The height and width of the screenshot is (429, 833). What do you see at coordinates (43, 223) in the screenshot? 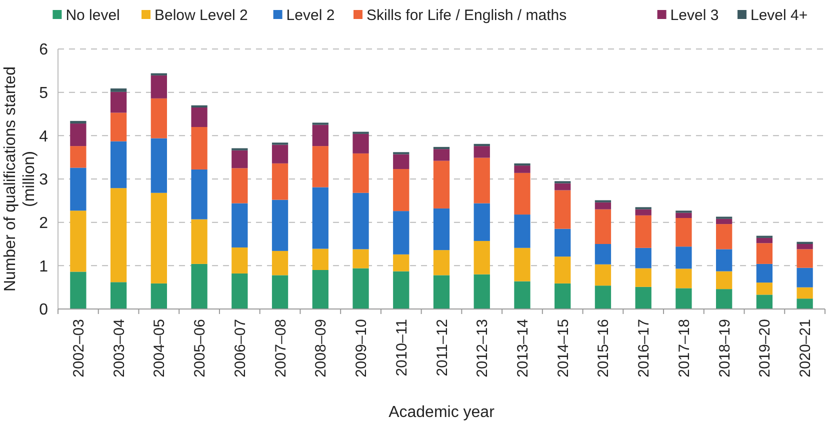
I see `y-tick-label: 2` at bounding box center [43, 223].